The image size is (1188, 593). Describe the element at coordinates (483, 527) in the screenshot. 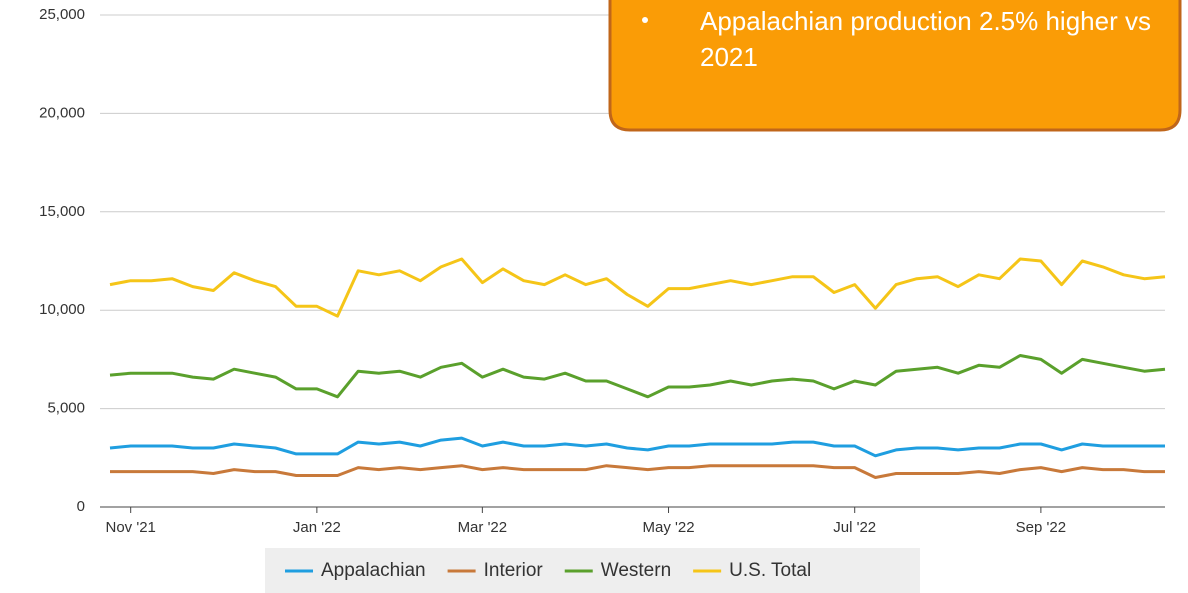

I see `x-tick-label: Mar '22` at that location.